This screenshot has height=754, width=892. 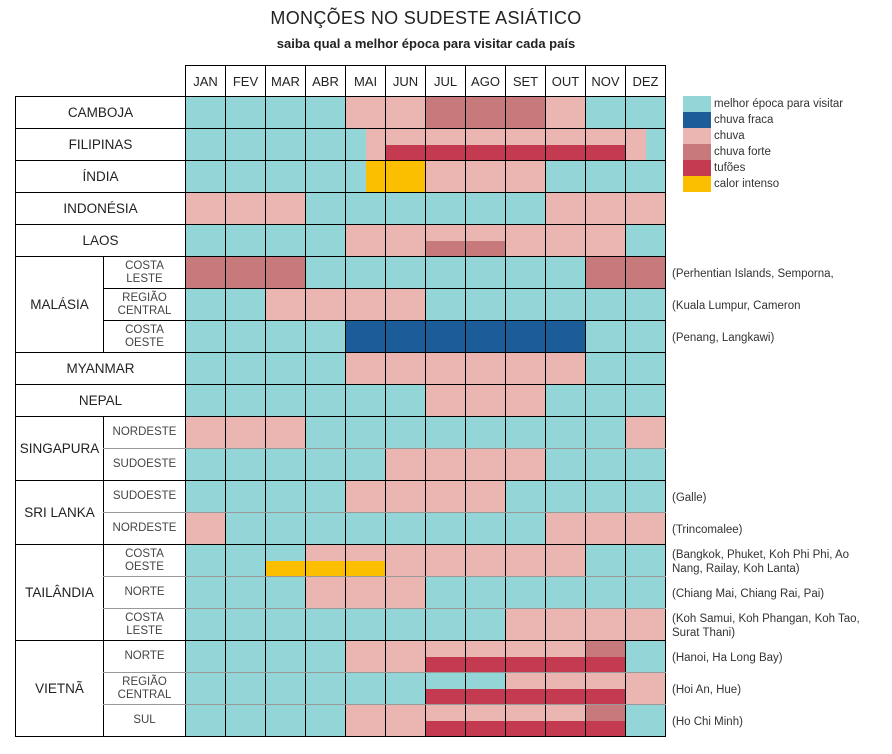 I want to click on region-note: (Hoi An, Hue), so click(x=707, y=690).